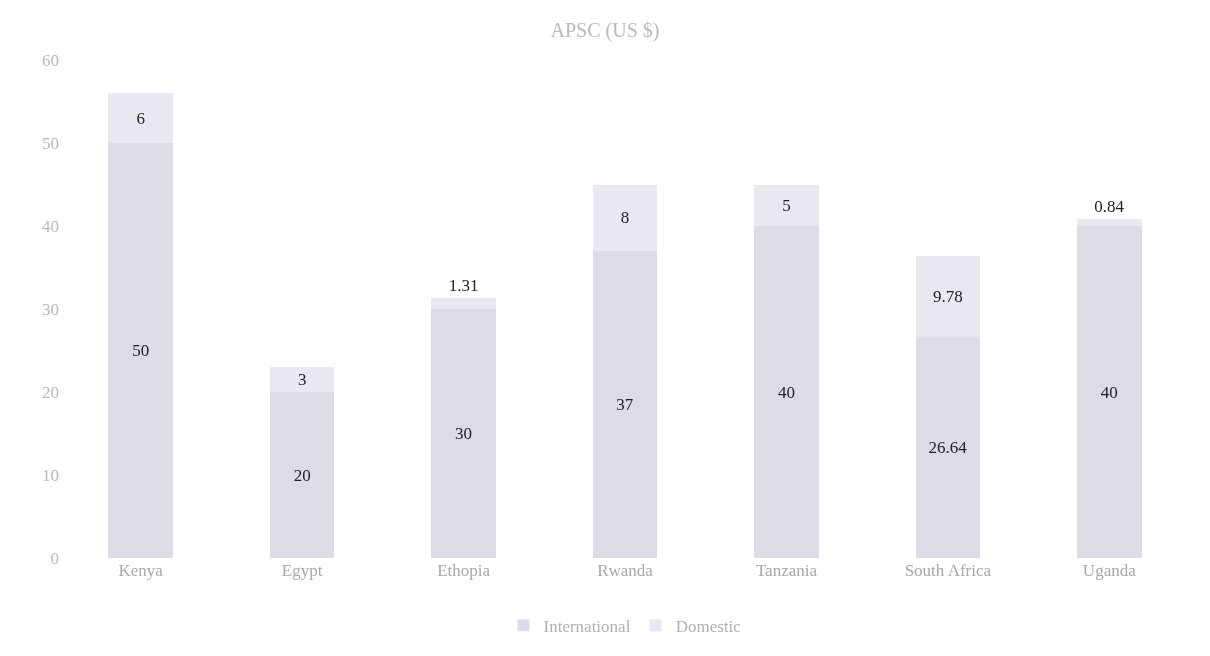 This screenshot has height=656, width=1210. What do you see at coordinates (50, 309) in the screenshot?
I see `y-tick-label: 30` at bounding box center [50, 309].